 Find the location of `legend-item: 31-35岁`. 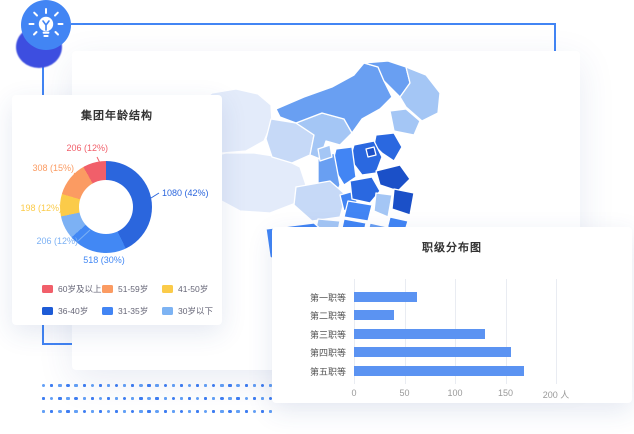

legend-item: 31-35岁 is located at coordinates (132, 311).